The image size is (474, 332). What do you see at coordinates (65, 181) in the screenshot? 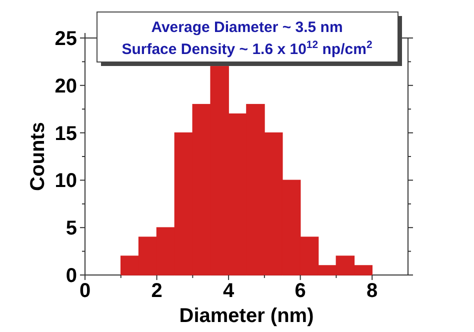
I see `y-tick-label: 10` at bounding box center [65, 181].